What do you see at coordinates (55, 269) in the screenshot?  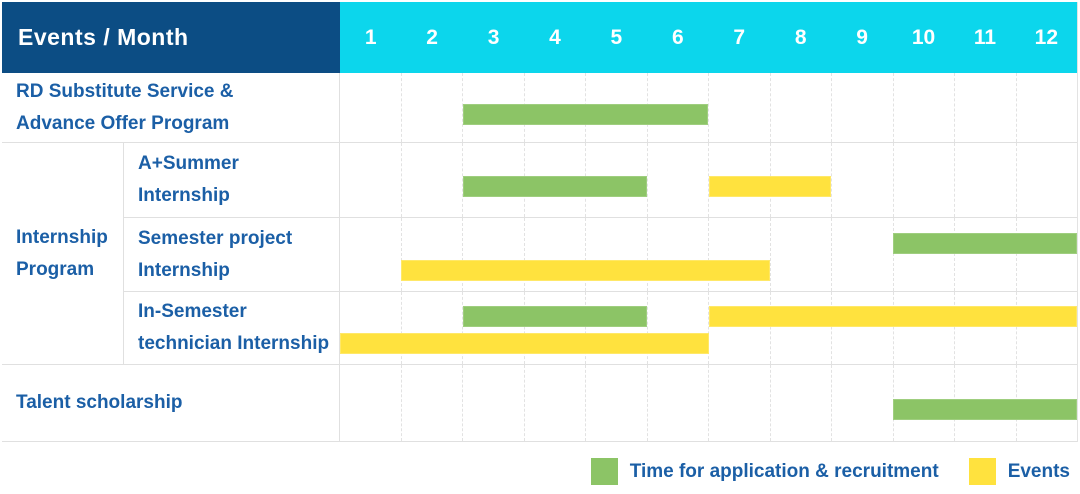 I see `group-label-line: Program` at bounding box center [55, 269].